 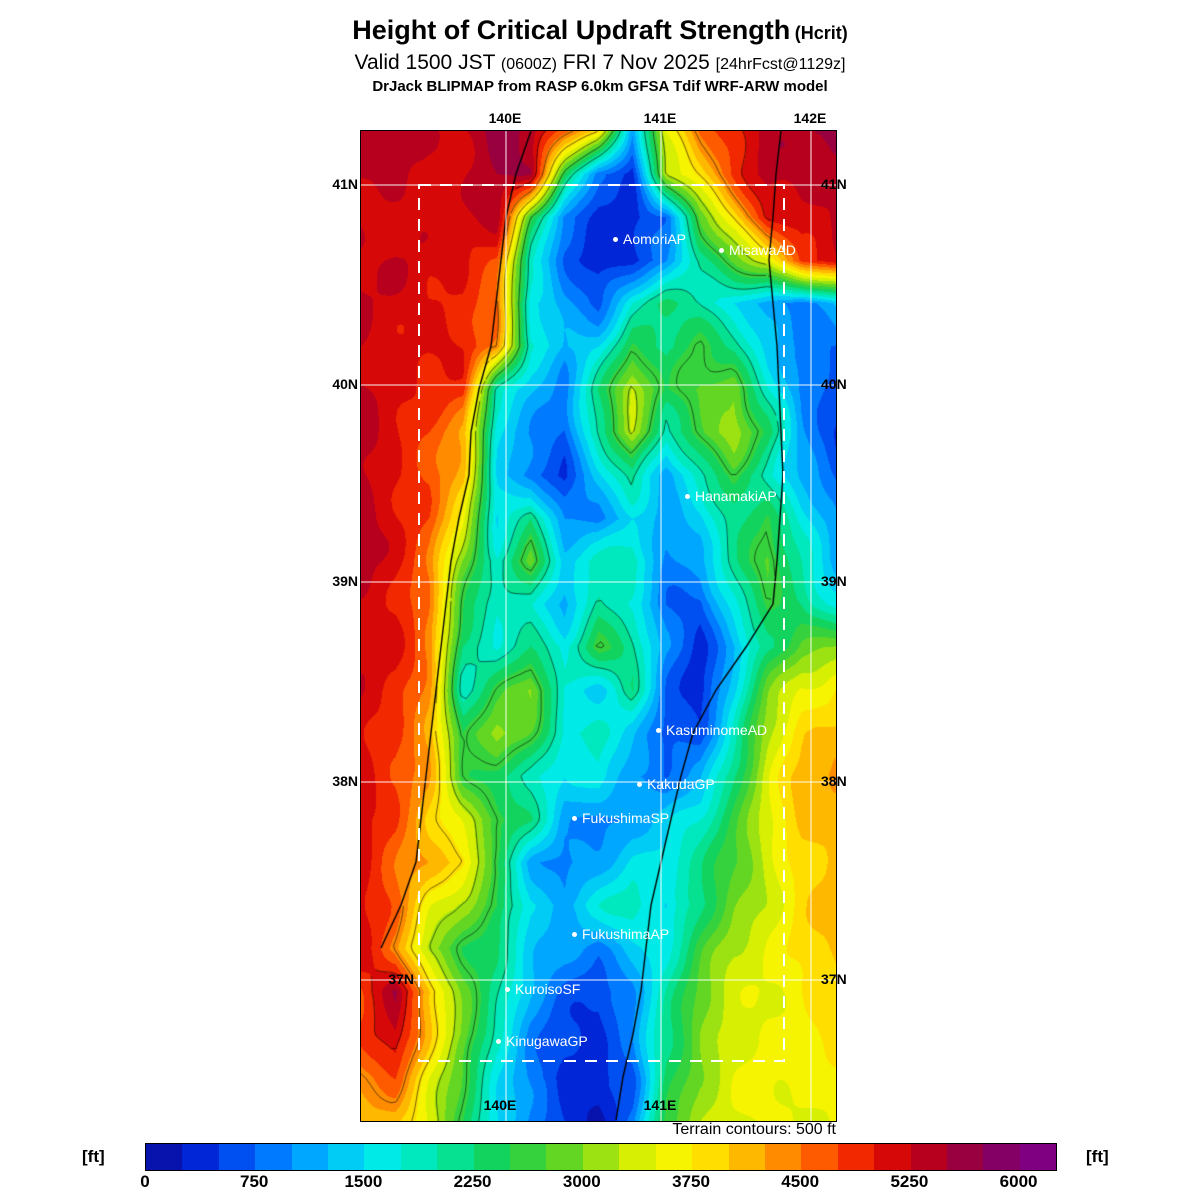 What do you see at coordinates (810, 118) in the screenshot?
I see `lon-label-top: 142E` at bounding box center [810, 118].